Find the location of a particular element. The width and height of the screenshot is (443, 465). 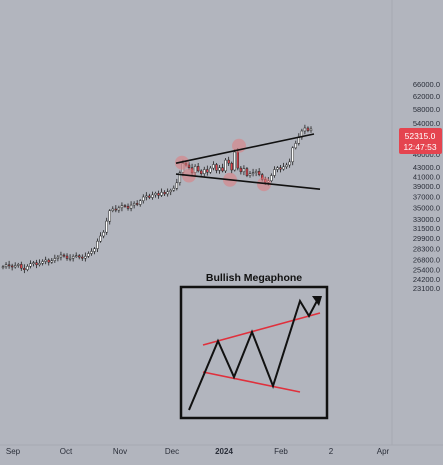

y-tick-label: 43000.0 is located at coordinates (426, 167).